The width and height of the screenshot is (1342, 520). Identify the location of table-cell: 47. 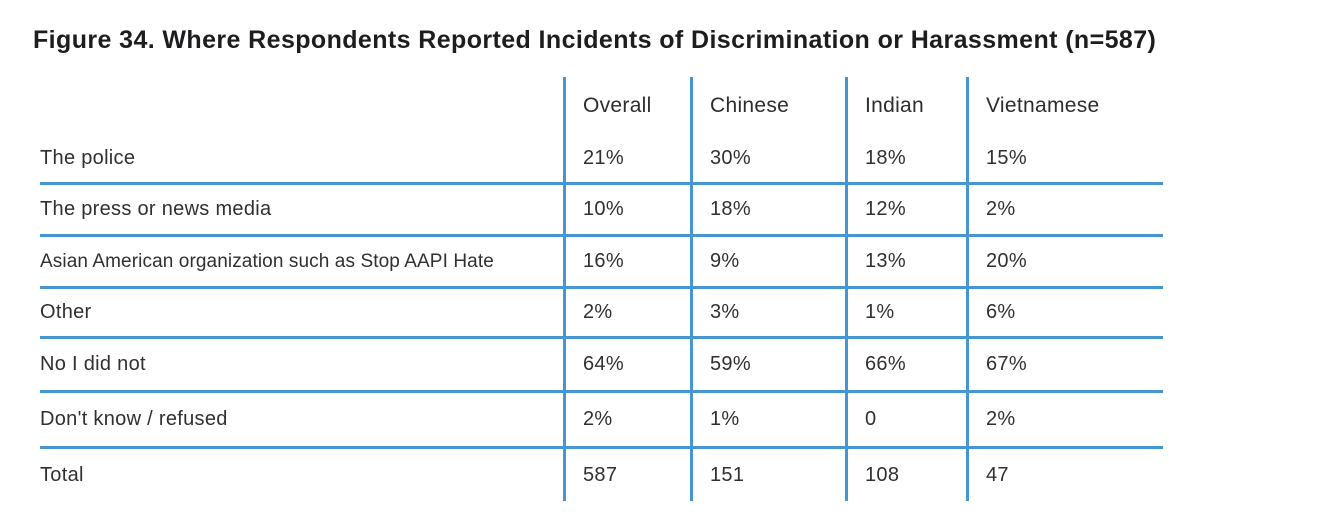
(1064, 475).